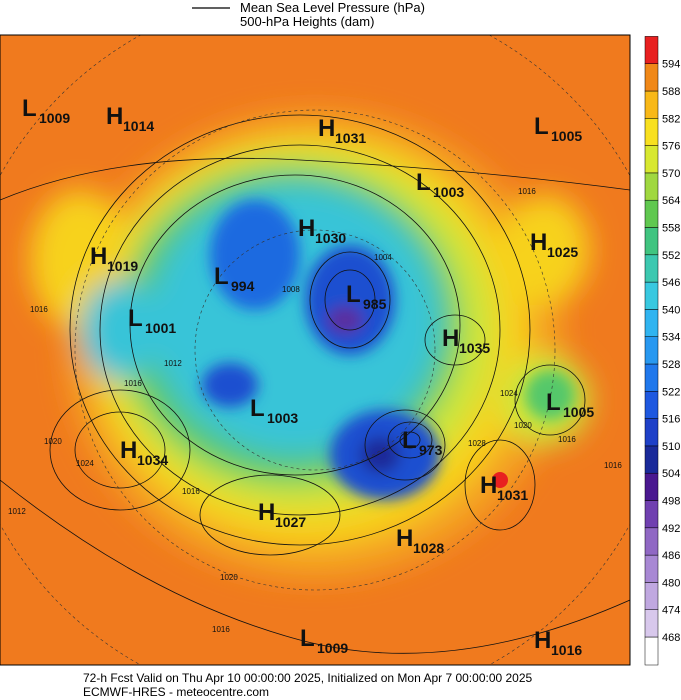 The height and width of the screenshot is (700, 681). I want to click on center-pressure: 1028, so click(428, 548).